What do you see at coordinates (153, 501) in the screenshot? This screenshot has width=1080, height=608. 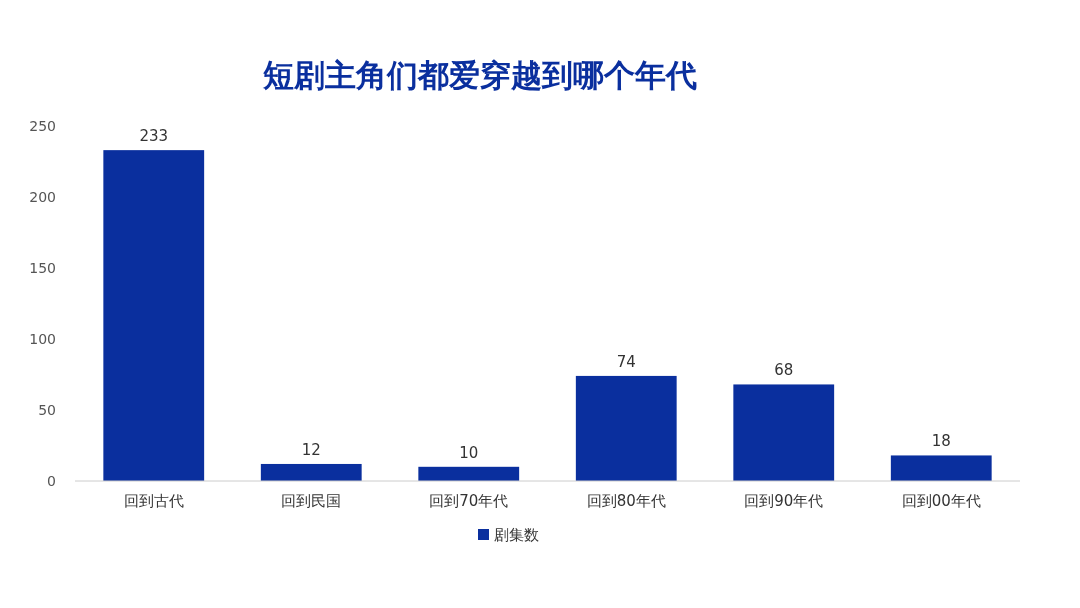 I see `x-tick-label: 回到古代` at bounding box center [153, 501].